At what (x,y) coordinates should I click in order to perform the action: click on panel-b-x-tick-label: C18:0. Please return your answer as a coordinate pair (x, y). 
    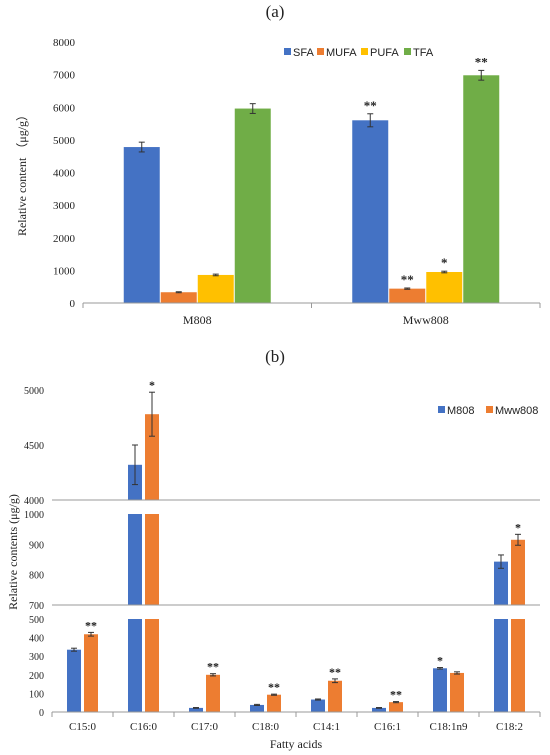
    Looking at the image, I should click on (265, 727).